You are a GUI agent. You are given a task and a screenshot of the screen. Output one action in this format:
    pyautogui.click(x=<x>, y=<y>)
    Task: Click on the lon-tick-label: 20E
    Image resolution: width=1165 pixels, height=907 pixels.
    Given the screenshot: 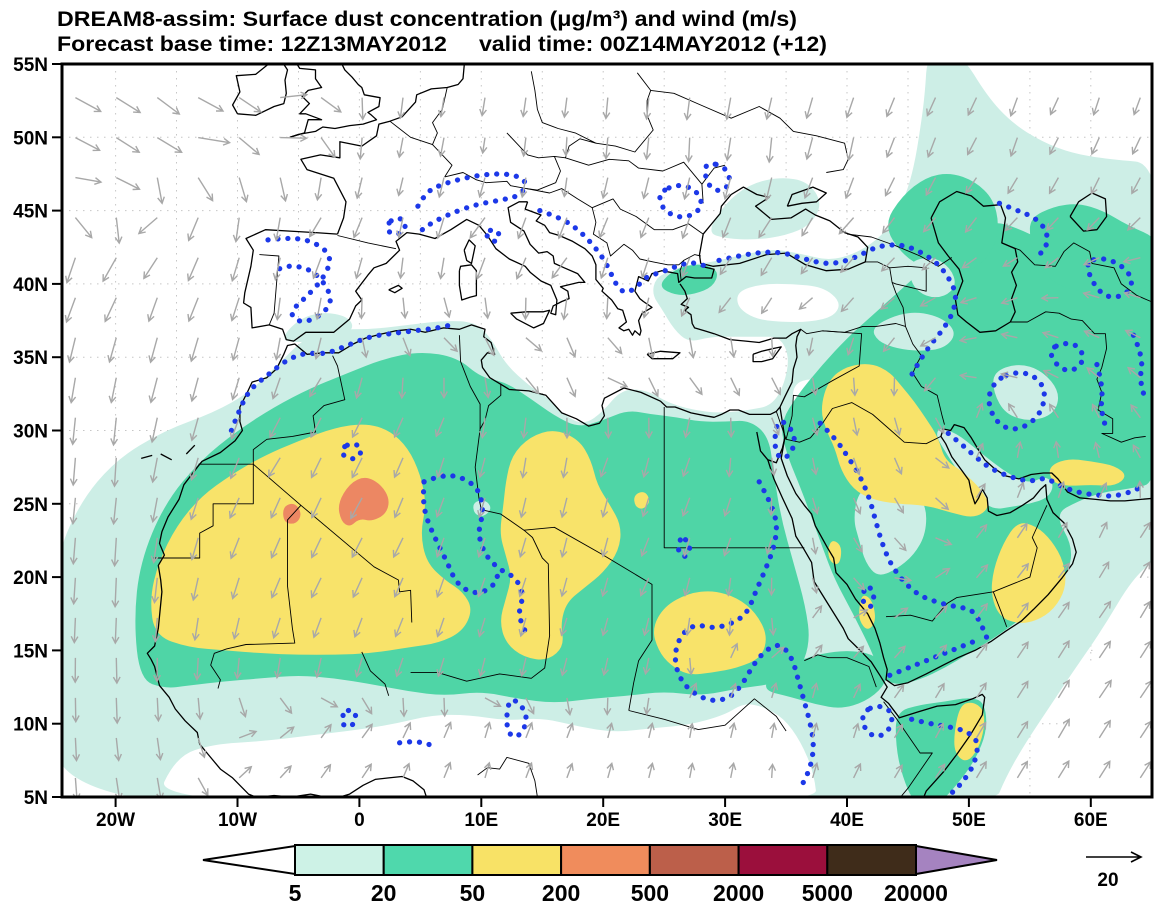 What is the action you would take?
    pyautogui.click(x=603, y=820)
    